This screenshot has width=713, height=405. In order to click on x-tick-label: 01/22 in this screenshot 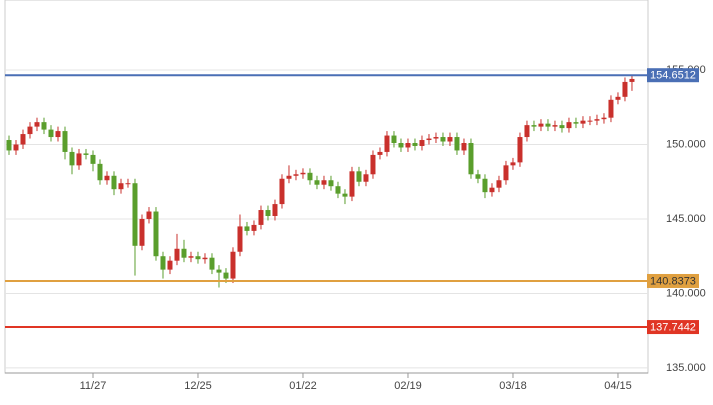, I will do `click(303, 386)`.